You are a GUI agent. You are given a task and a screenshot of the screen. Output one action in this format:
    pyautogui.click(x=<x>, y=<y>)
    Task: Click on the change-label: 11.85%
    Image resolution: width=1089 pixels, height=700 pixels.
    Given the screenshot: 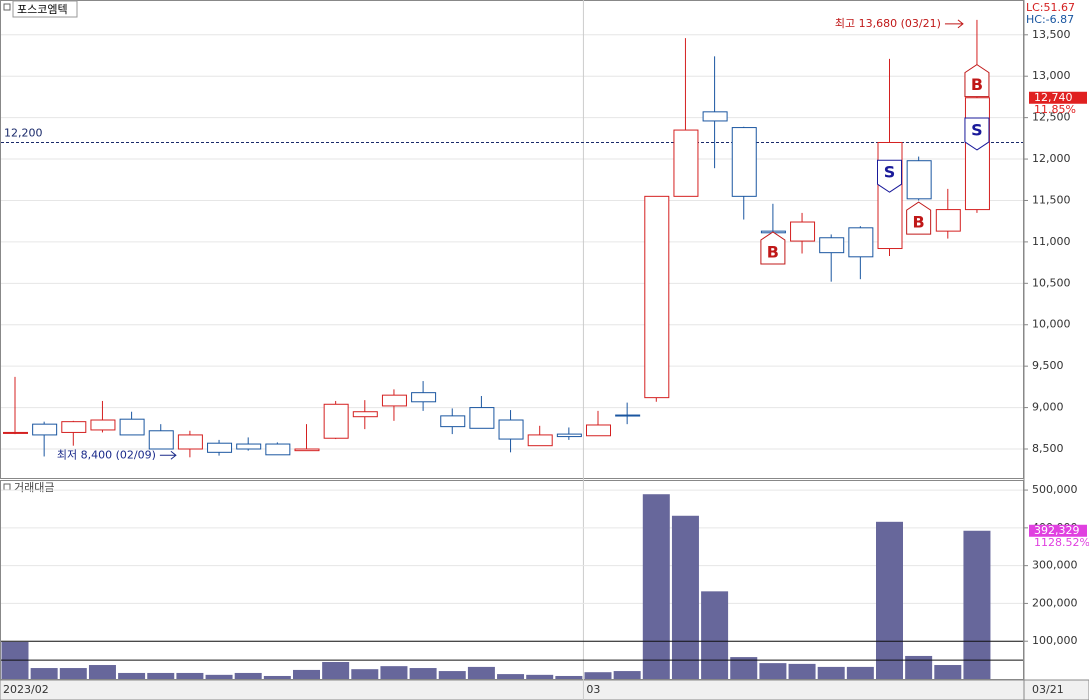 What is the action you would take?
    pyautogui.click(x=1055, y=109)
    